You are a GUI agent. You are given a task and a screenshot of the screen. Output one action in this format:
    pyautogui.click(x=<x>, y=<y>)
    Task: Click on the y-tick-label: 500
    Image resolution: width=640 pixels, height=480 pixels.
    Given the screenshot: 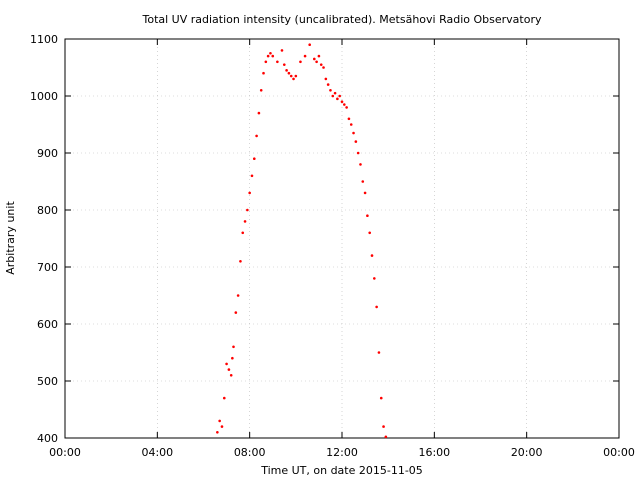 What is the action you would take?
    pyautogui.click(x=47, y=381)
    